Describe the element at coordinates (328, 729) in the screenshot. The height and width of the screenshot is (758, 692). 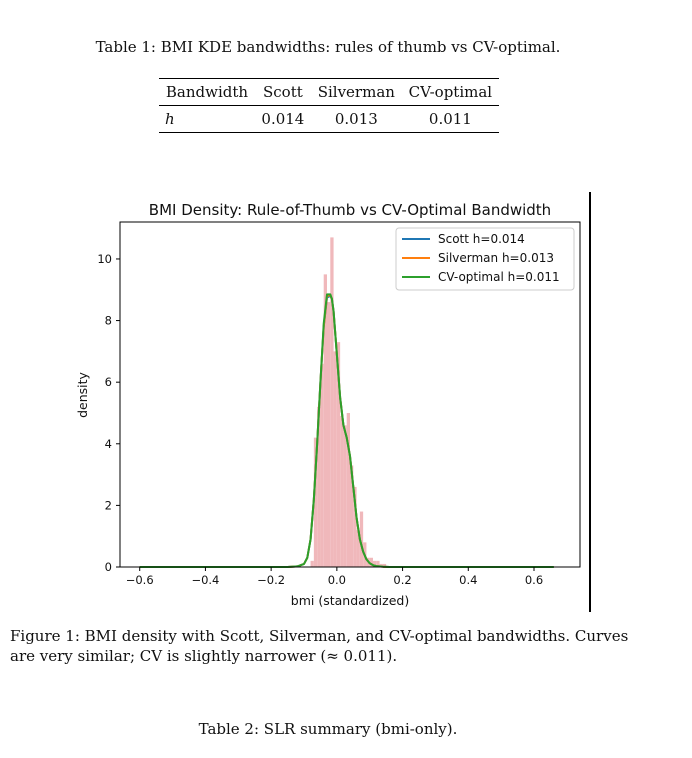
I see `table2-caption: Table 2: SLR summary (bmi-only).` at that location.